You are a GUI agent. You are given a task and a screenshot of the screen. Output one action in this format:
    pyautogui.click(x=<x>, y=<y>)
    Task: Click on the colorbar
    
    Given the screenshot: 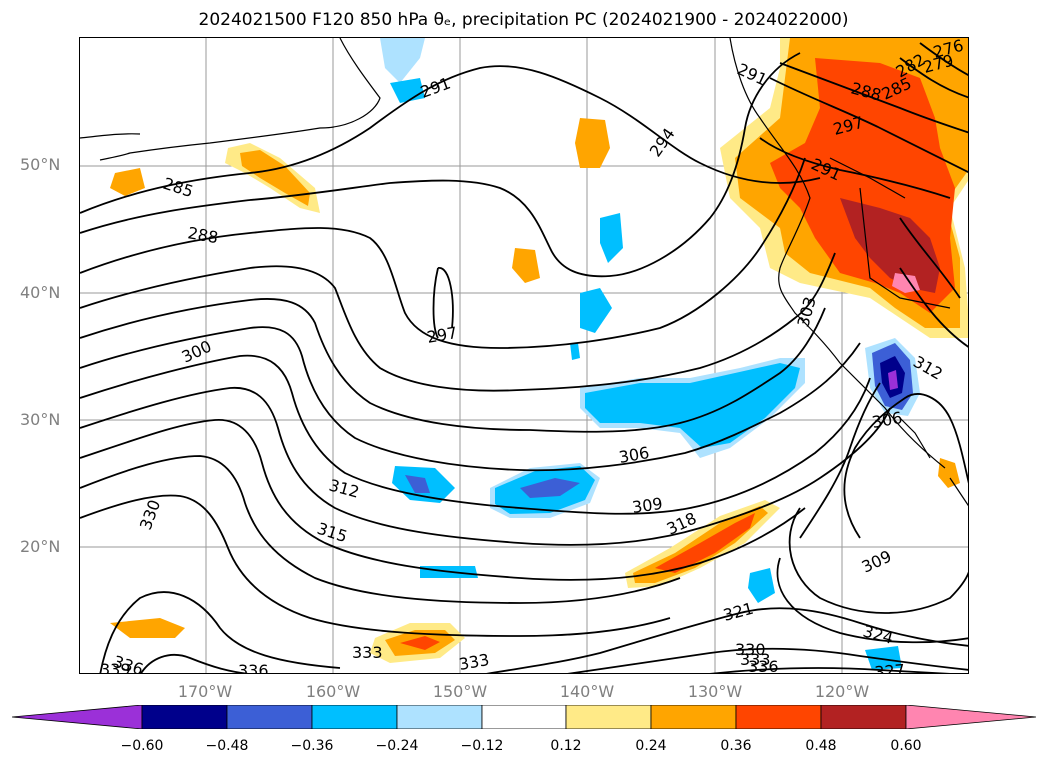 What is the action you would take?
    pyautogui.click(x=524, y=717)
    